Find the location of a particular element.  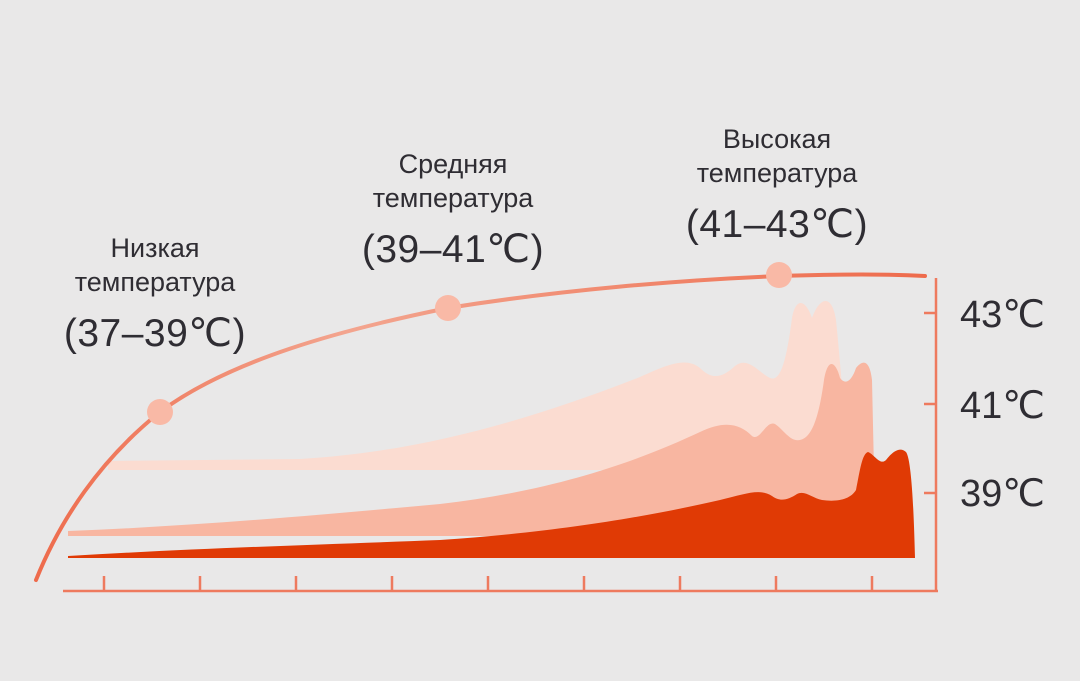

band-low-temperature is located at coordinates (491, 503).